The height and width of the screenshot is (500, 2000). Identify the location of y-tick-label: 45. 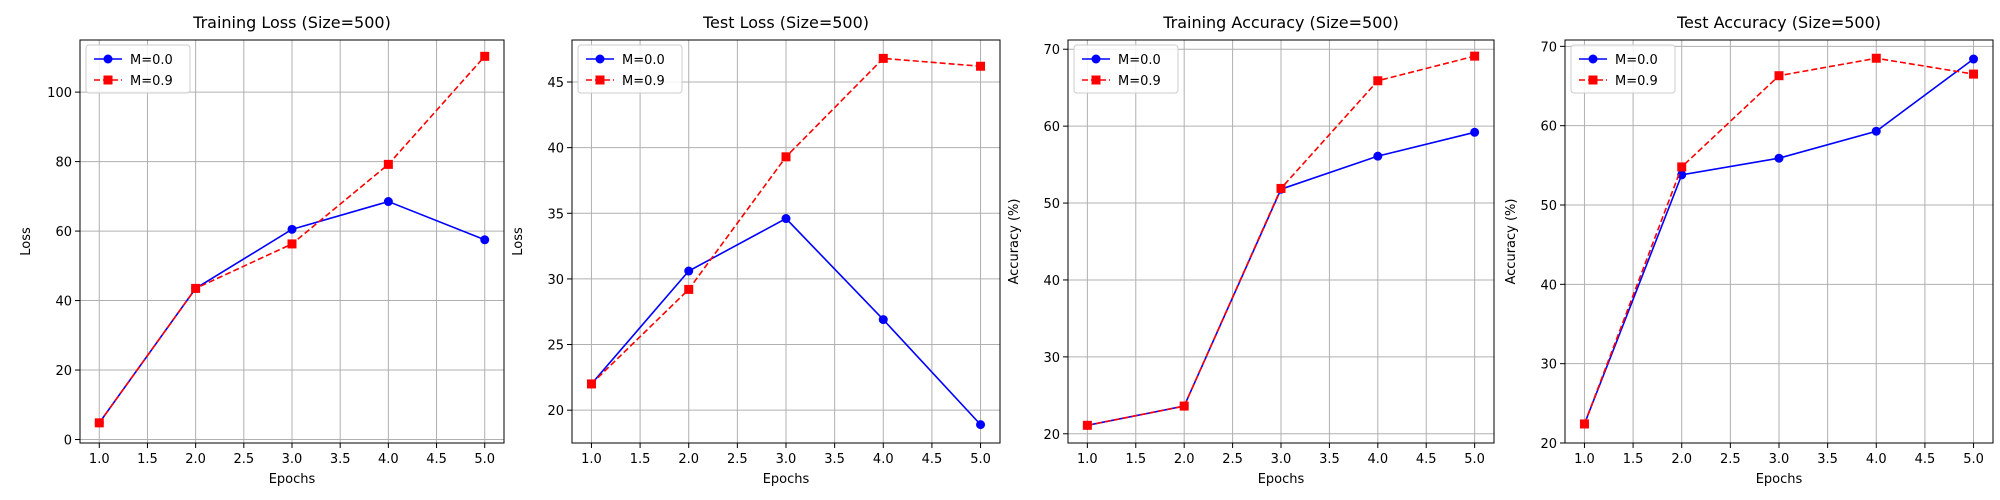
(555, 83).